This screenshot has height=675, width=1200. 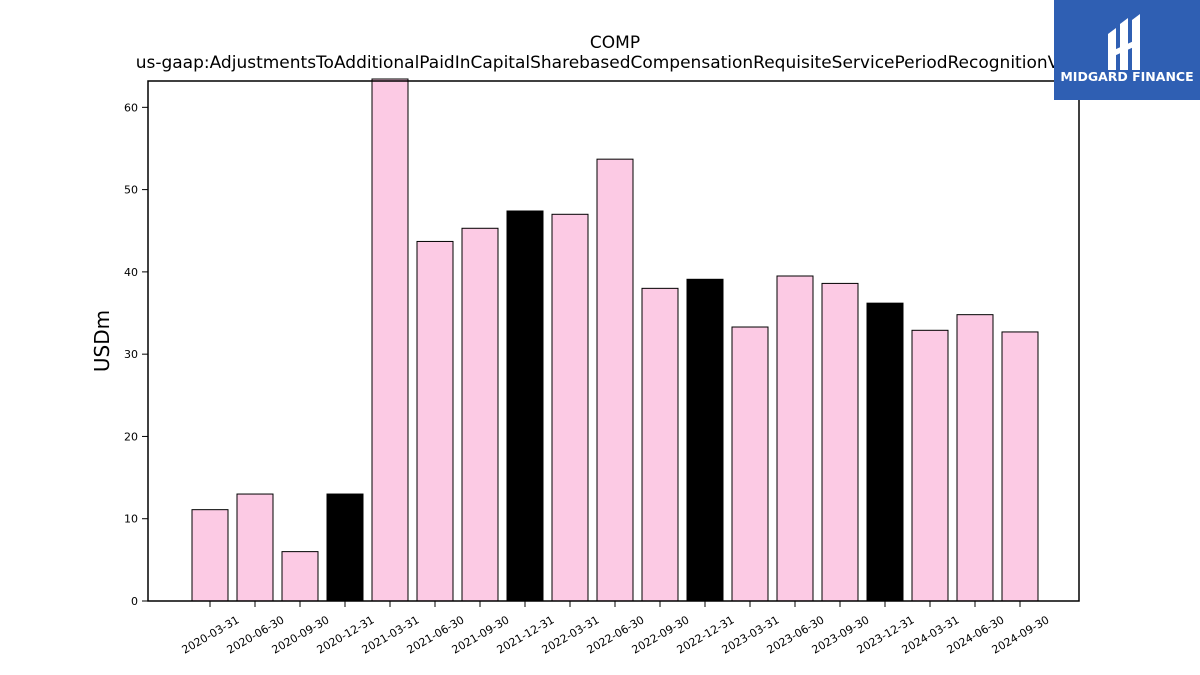 What do you see at coordinates (131, 519) in the screenshot?
I see `y-tick-label: 10` at bounding box center [131, 519].